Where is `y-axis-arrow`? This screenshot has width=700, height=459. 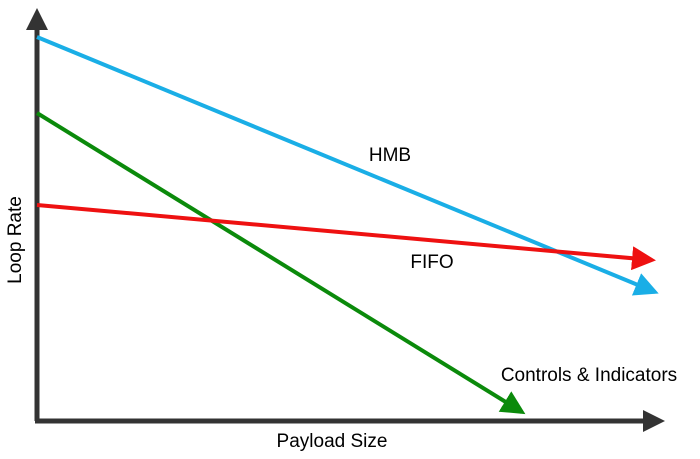 y-axis-arrow is located at coordinates (37, 19).